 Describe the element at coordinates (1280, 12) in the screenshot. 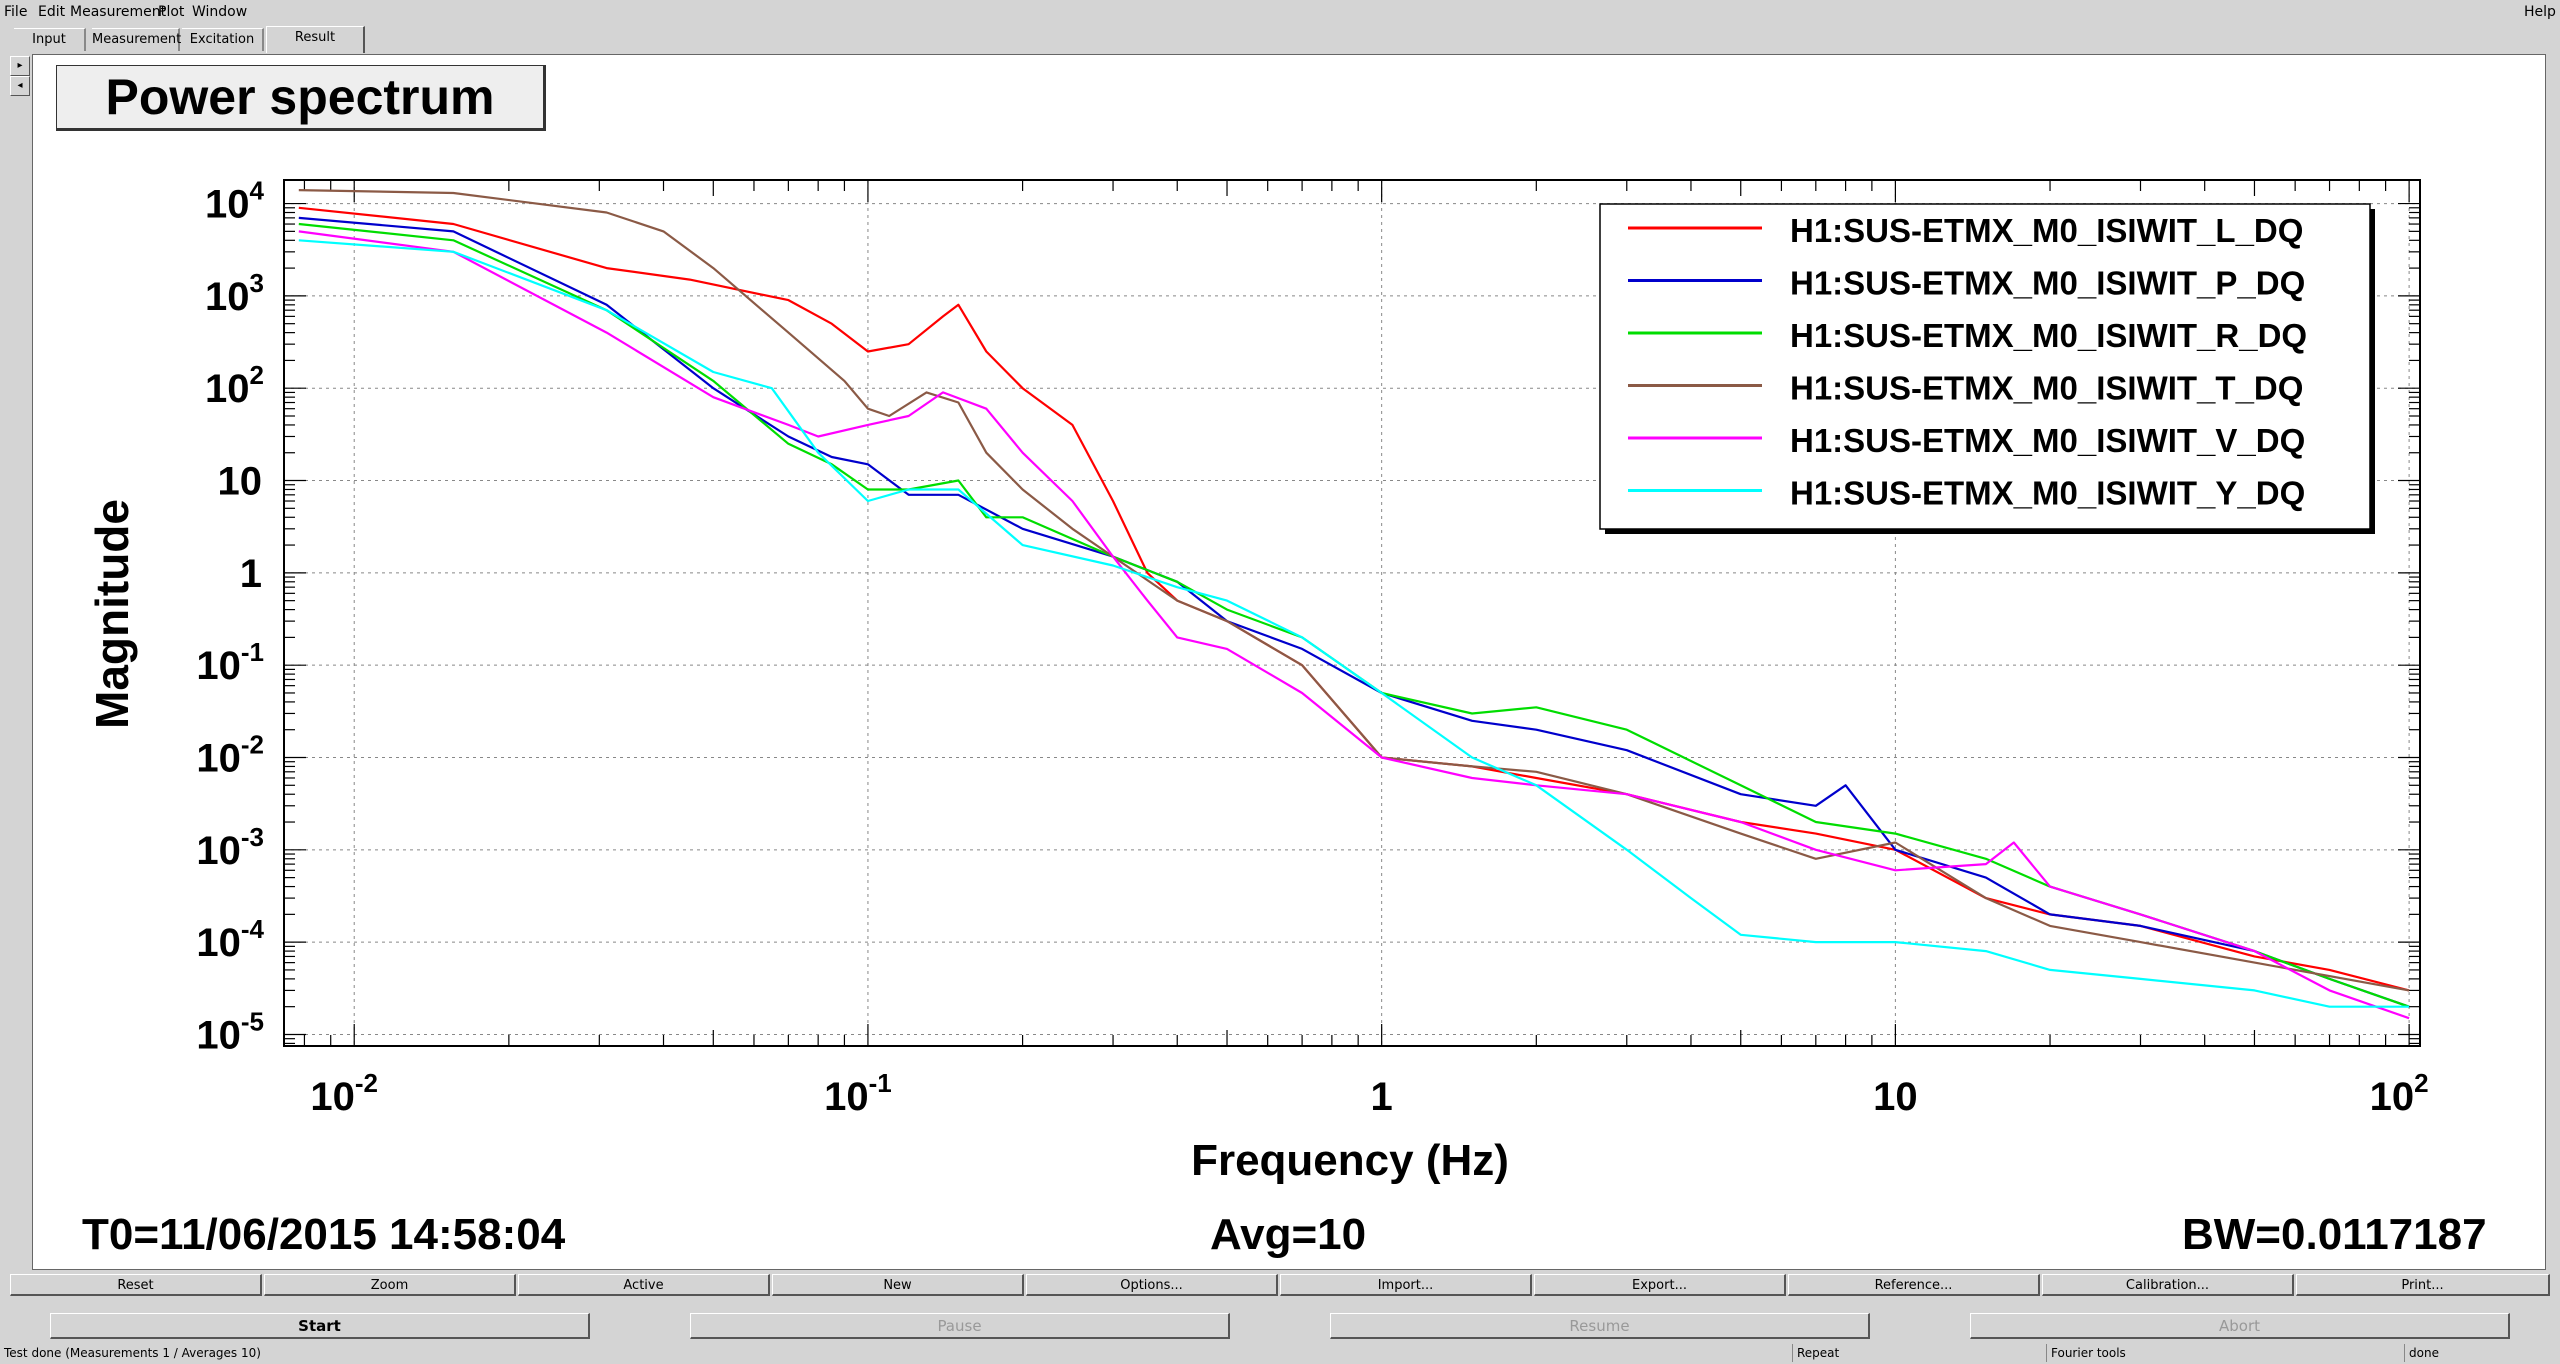

I see `menu-bar: File Edit Measurement Plot Window Help` at that location.